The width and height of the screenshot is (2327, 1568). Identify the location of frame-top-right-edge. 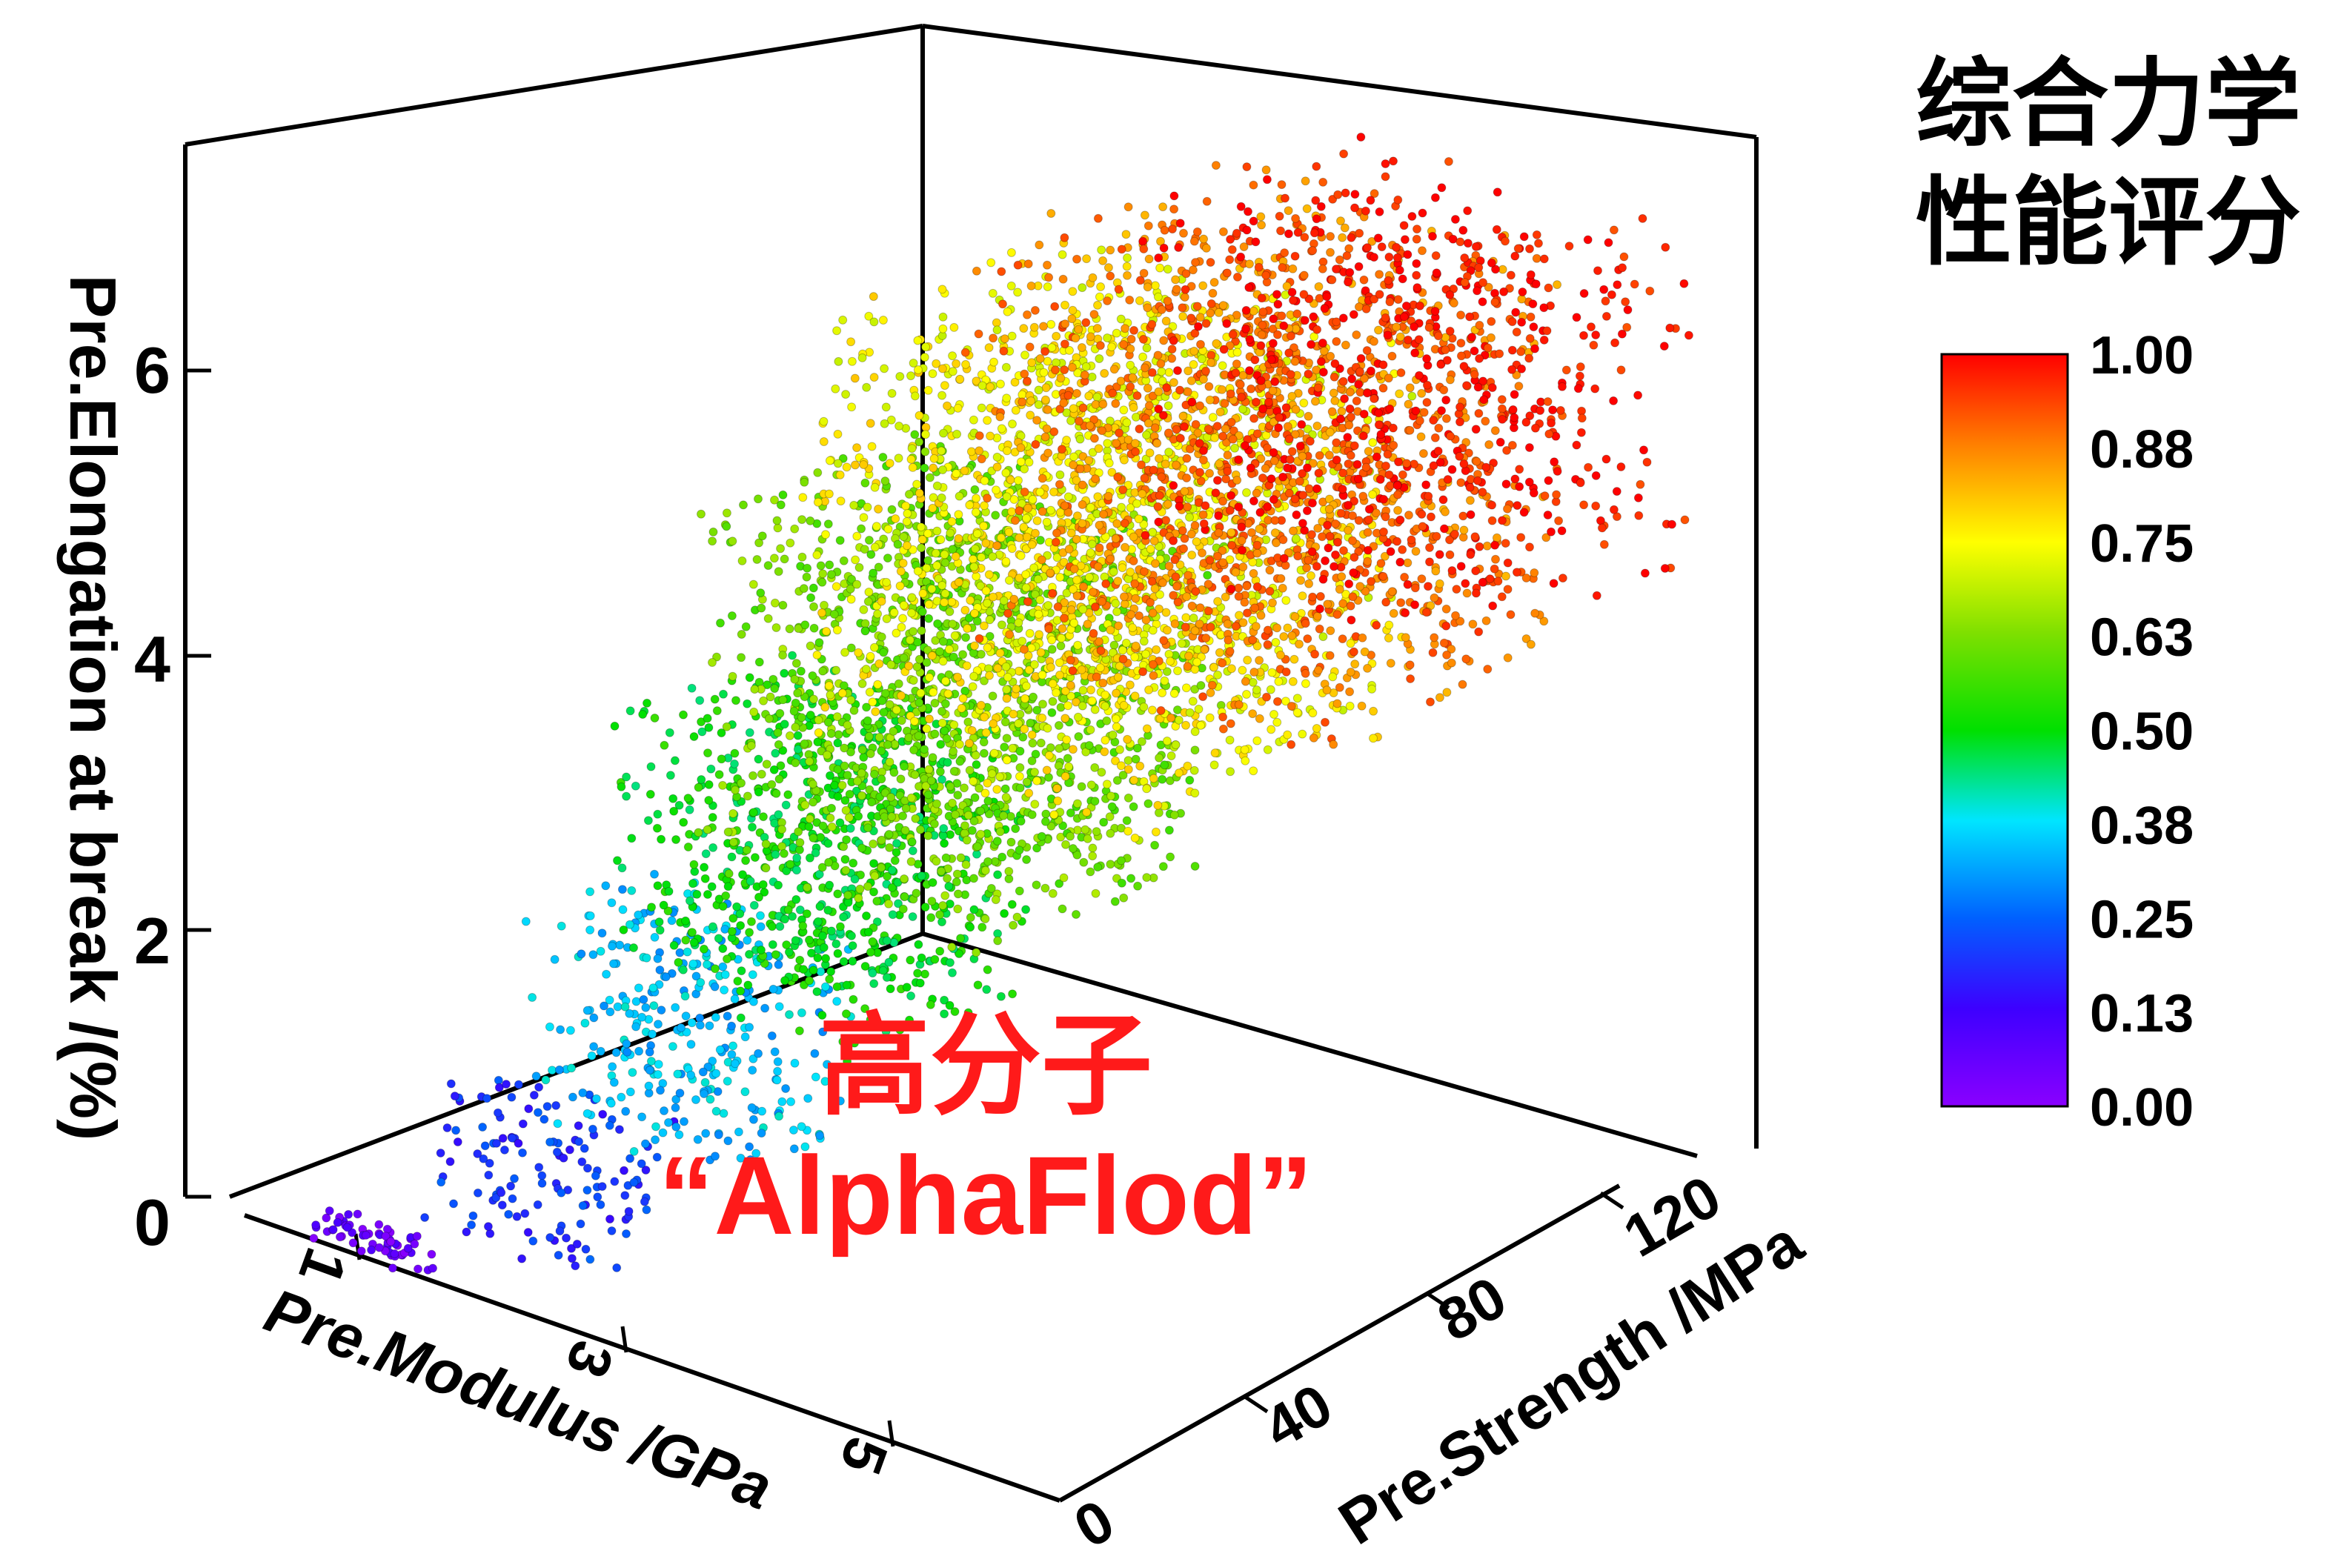
(1339, 81).